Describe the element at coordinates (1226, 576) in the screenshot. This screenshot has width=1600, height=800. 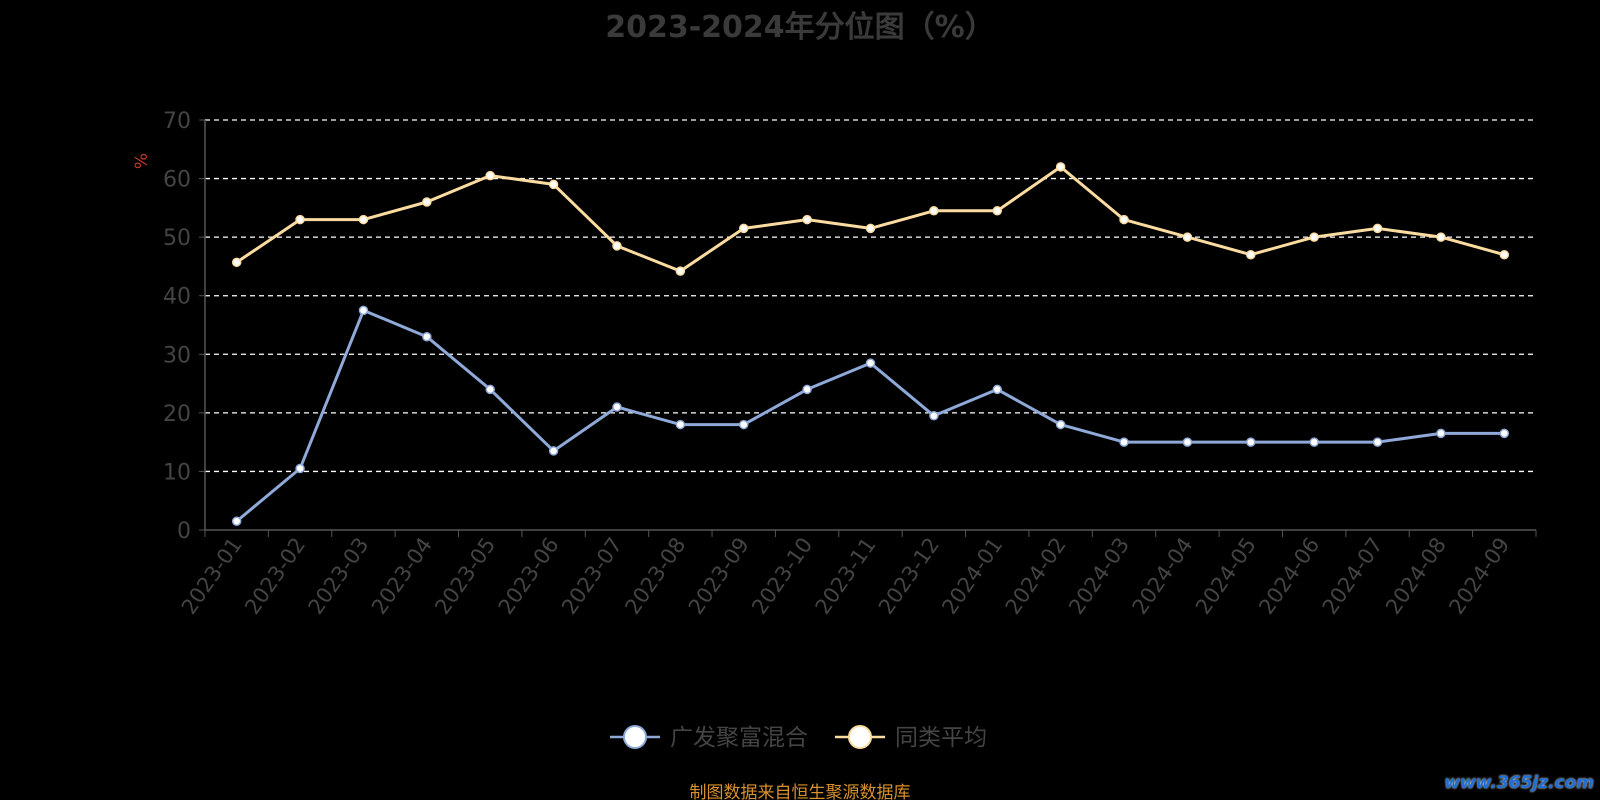
I see `x-tick-label: 2024-05` at that location.